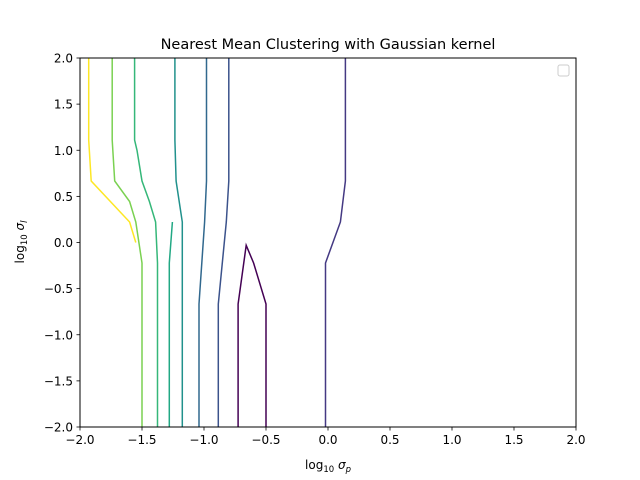  What do you see at coordinates (58, 335) in the screenshot?
I see `y-tick-label: −1.0` at bounding box center [58, 335].